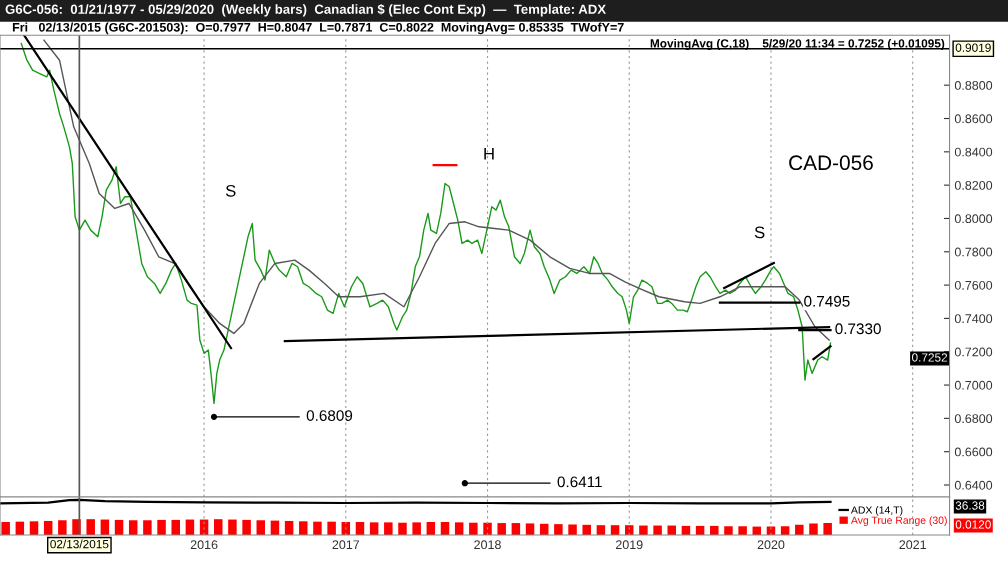 This screenshot has height=568, width=1008. Describe the element at coordinates (973, 252) in the screenshot. I see `y-tick-label: 0.7800` at that location.